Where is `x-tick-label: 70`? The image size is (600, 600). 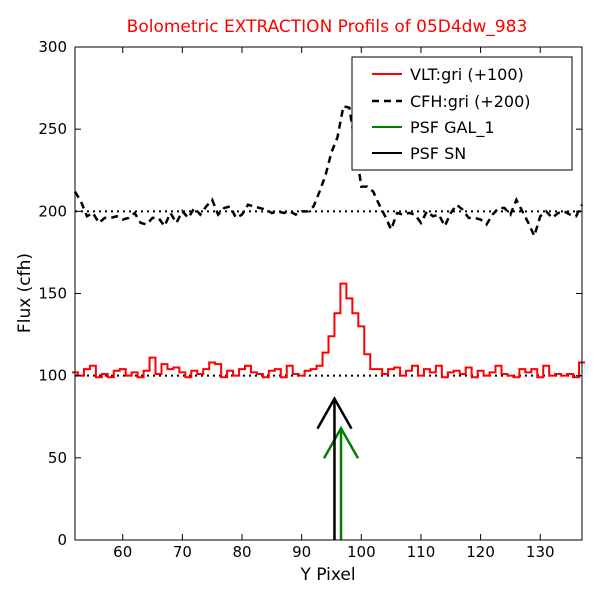 x-tick-label: 70 is located at coordinates (182, 552).